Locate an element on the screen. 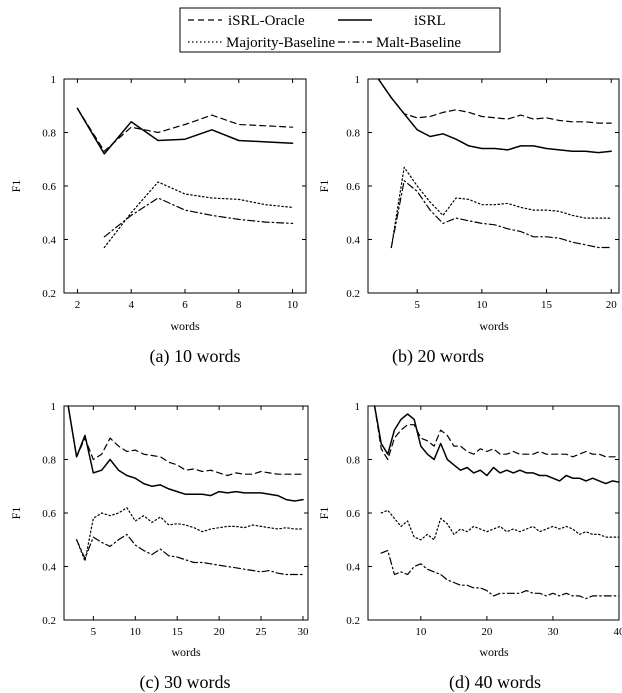 The image size is (622, 693). panel-a-xtick-label: 8 is located at coordinates (239, 305).